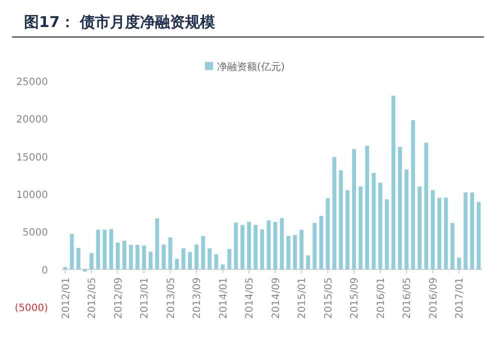 The image size is (500, 362). I want to click on x-tick-label: 2015/09, so click(355, 298).